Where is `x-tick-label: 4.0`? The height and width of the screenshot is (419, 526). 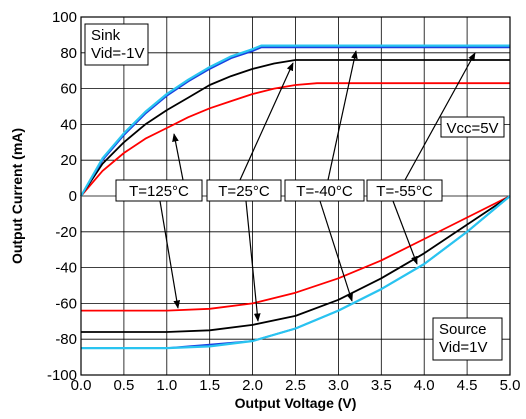
x-tick-label: 4.0 is located at coordinates (424, 385).